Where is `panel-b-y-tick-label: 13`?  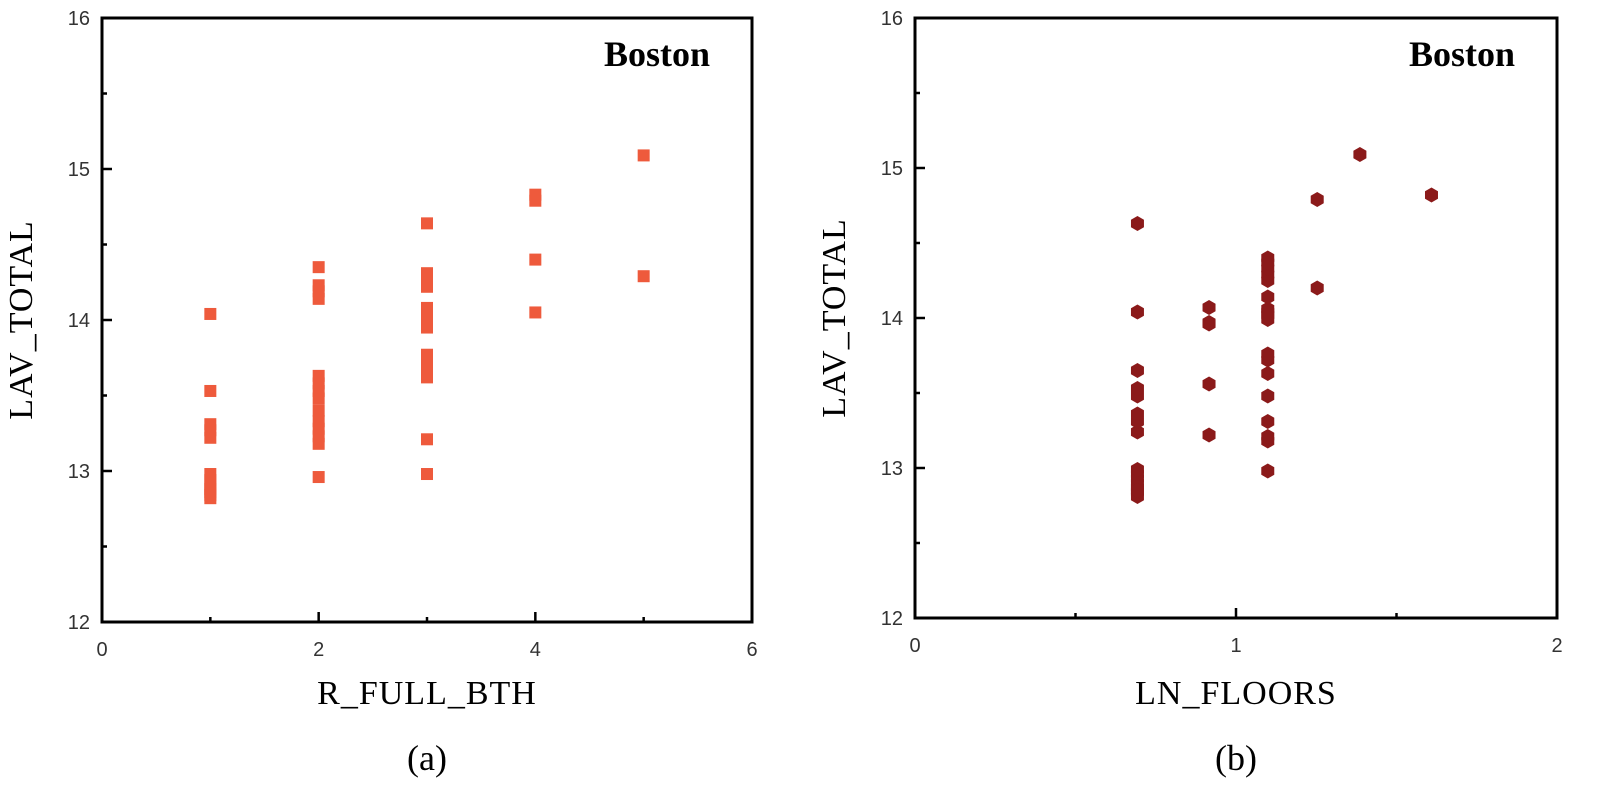 panel-b-y-tick-label: 13 is located at coordinates (892, 469).